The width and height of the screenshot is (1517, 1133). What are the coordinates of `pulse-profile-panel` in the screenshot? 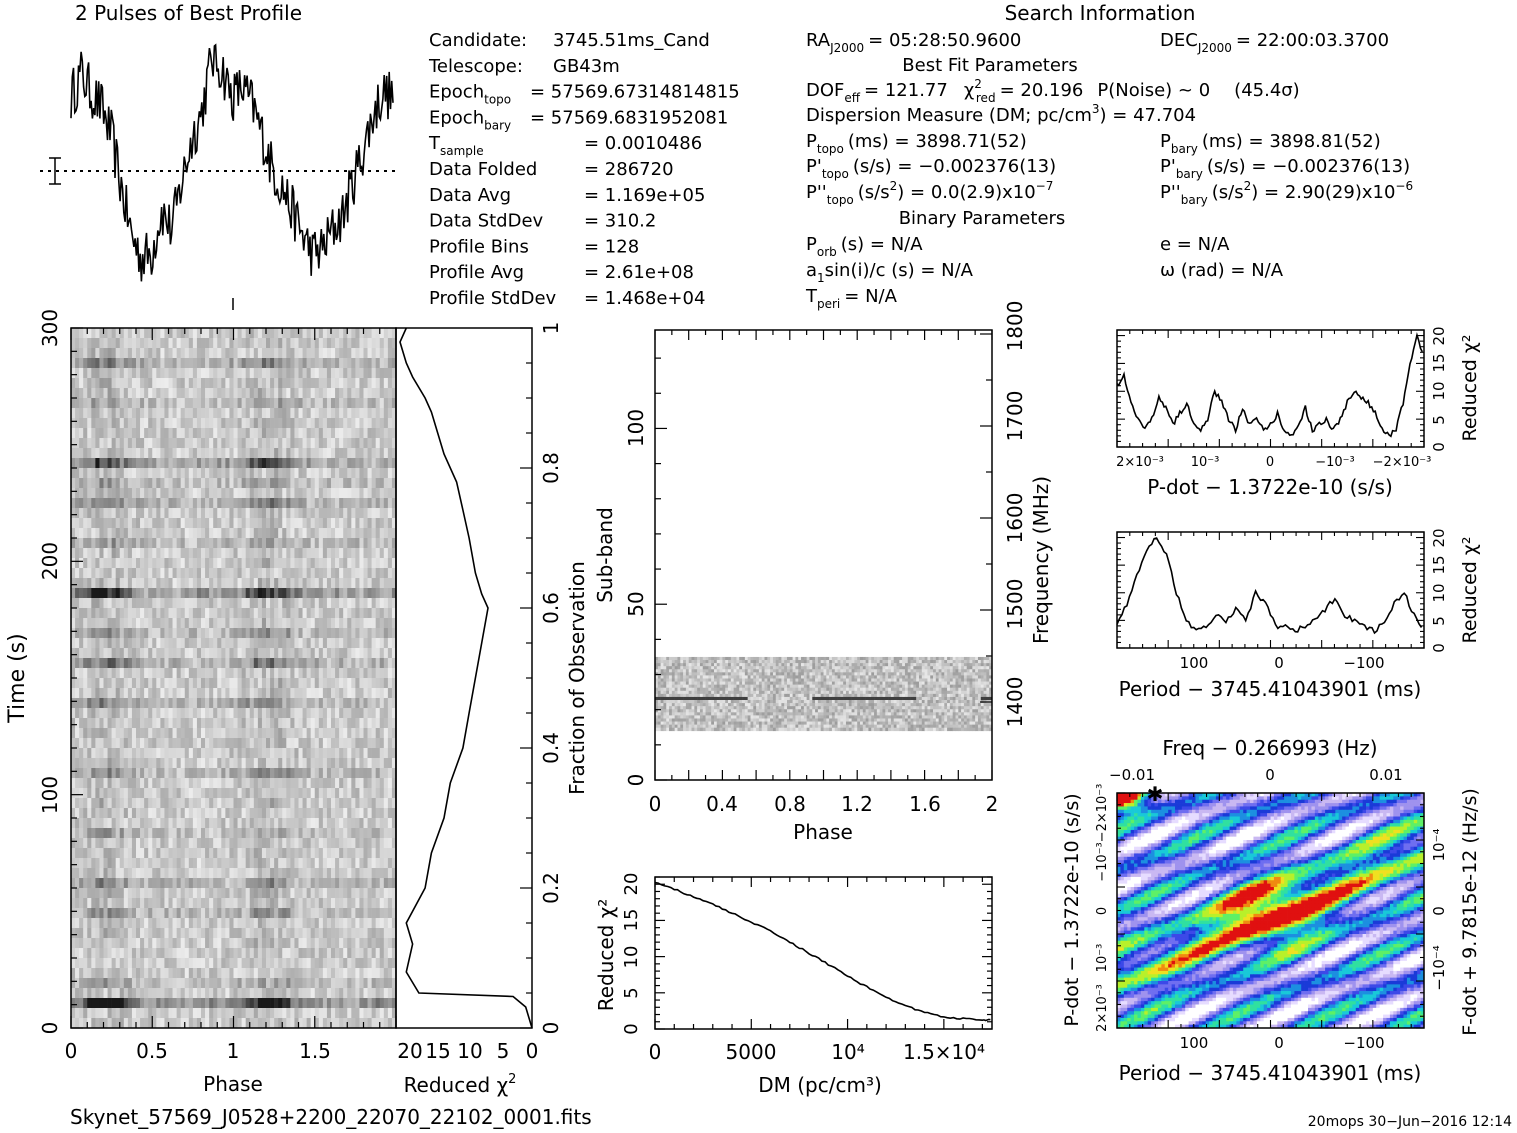 It's located at (217, 176).